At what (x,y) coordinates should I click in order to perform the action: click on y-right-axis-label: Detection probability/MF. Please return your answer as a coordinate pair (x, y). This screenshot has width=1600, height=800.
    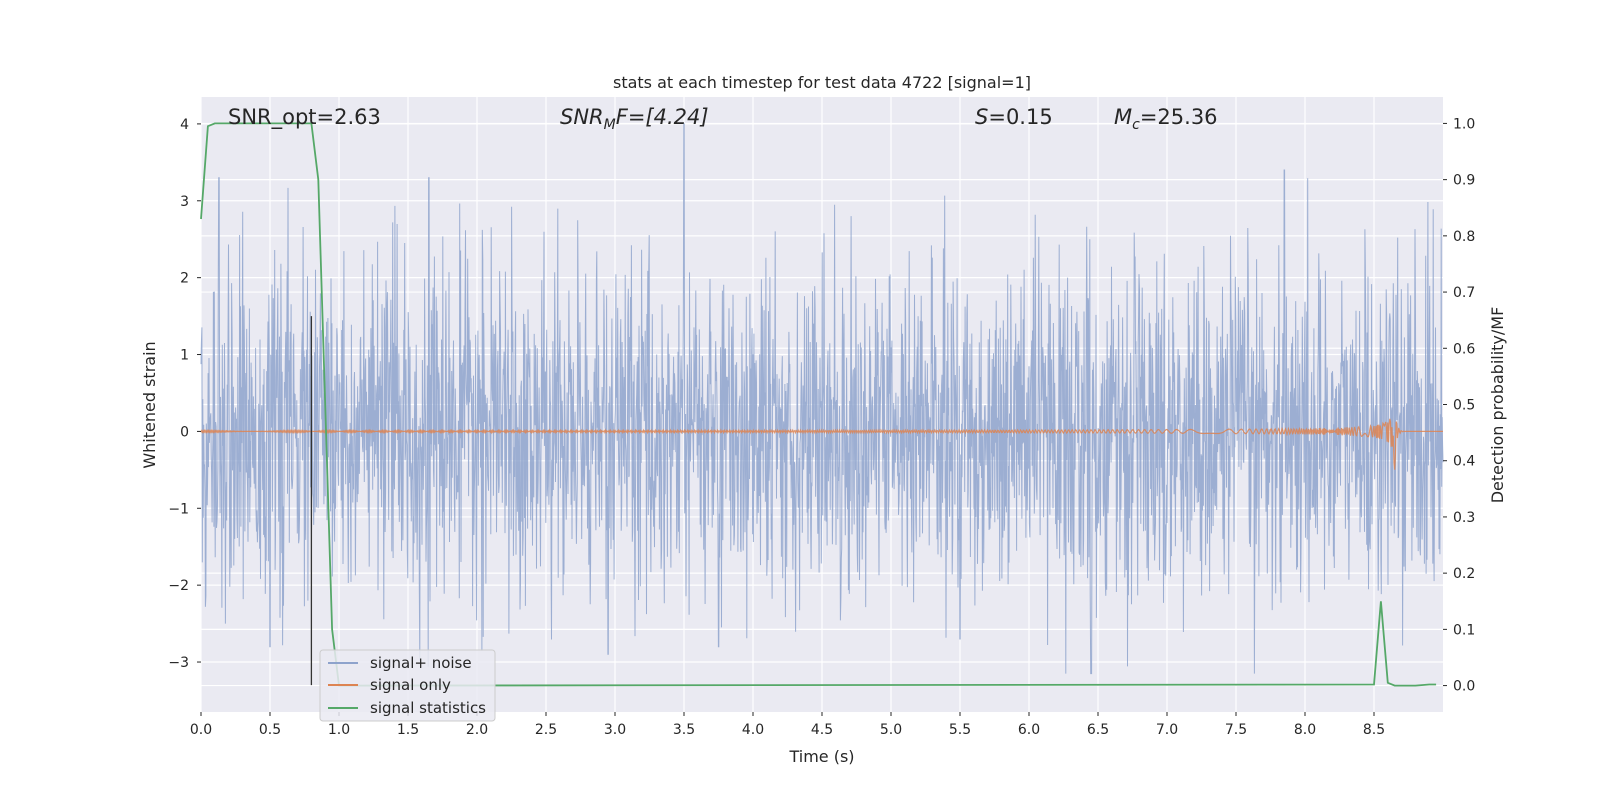
    Looking at the image, I should click on (1497, 405).